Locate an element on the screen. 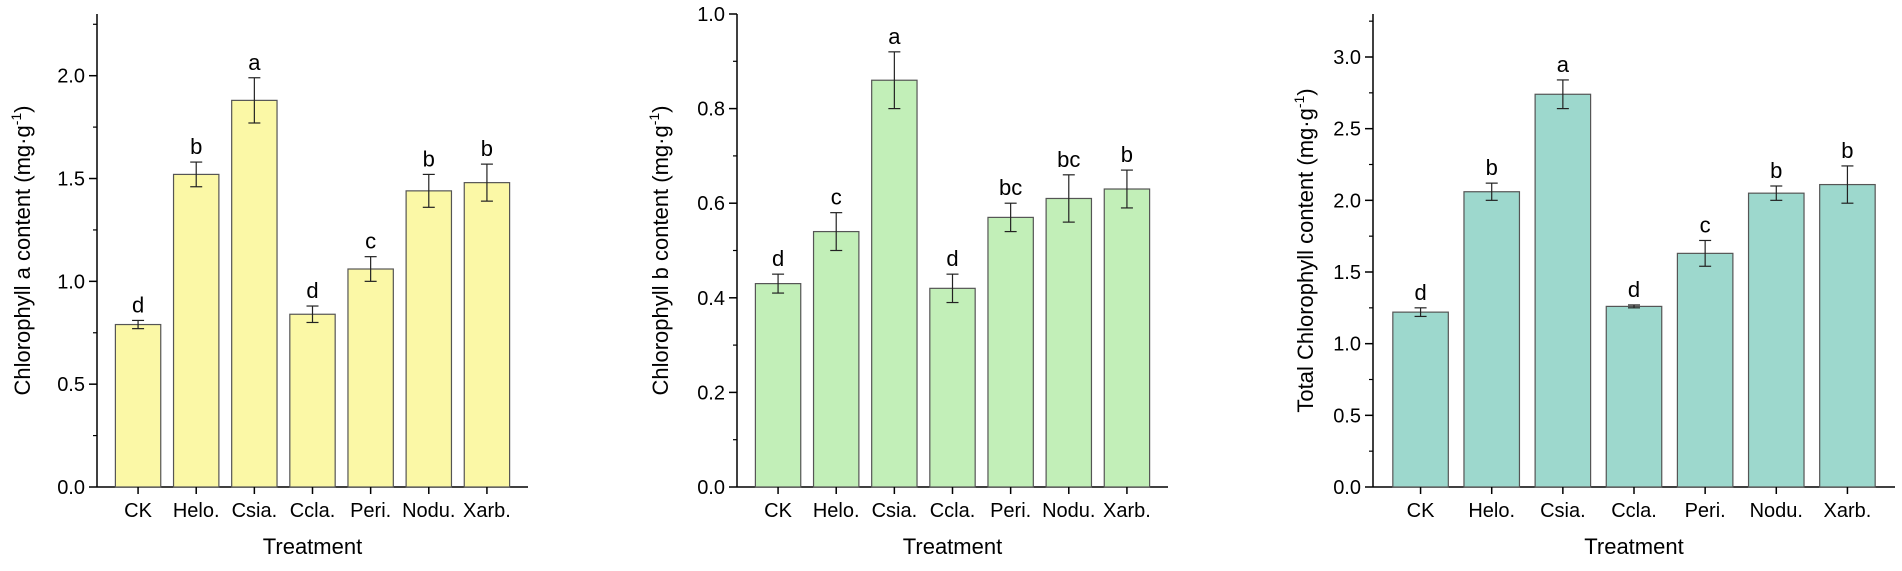  y-tick-label: 0.8 is located at coordinates (711, 110).